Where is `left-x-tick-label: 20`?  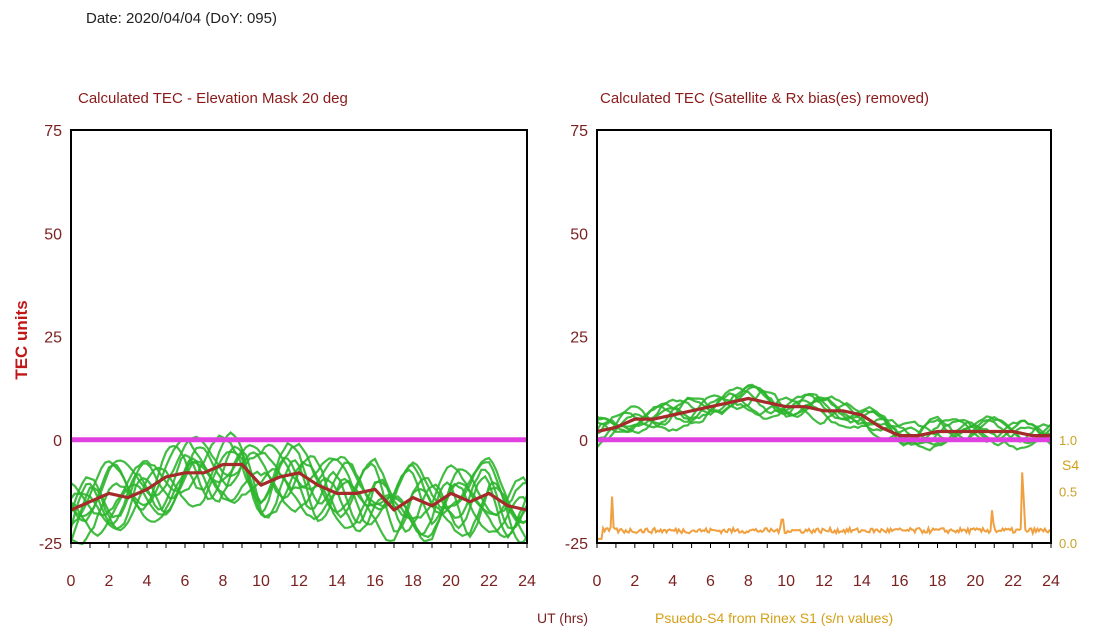
left-x-tick-label: 20 is located at coordinates (451, 581).